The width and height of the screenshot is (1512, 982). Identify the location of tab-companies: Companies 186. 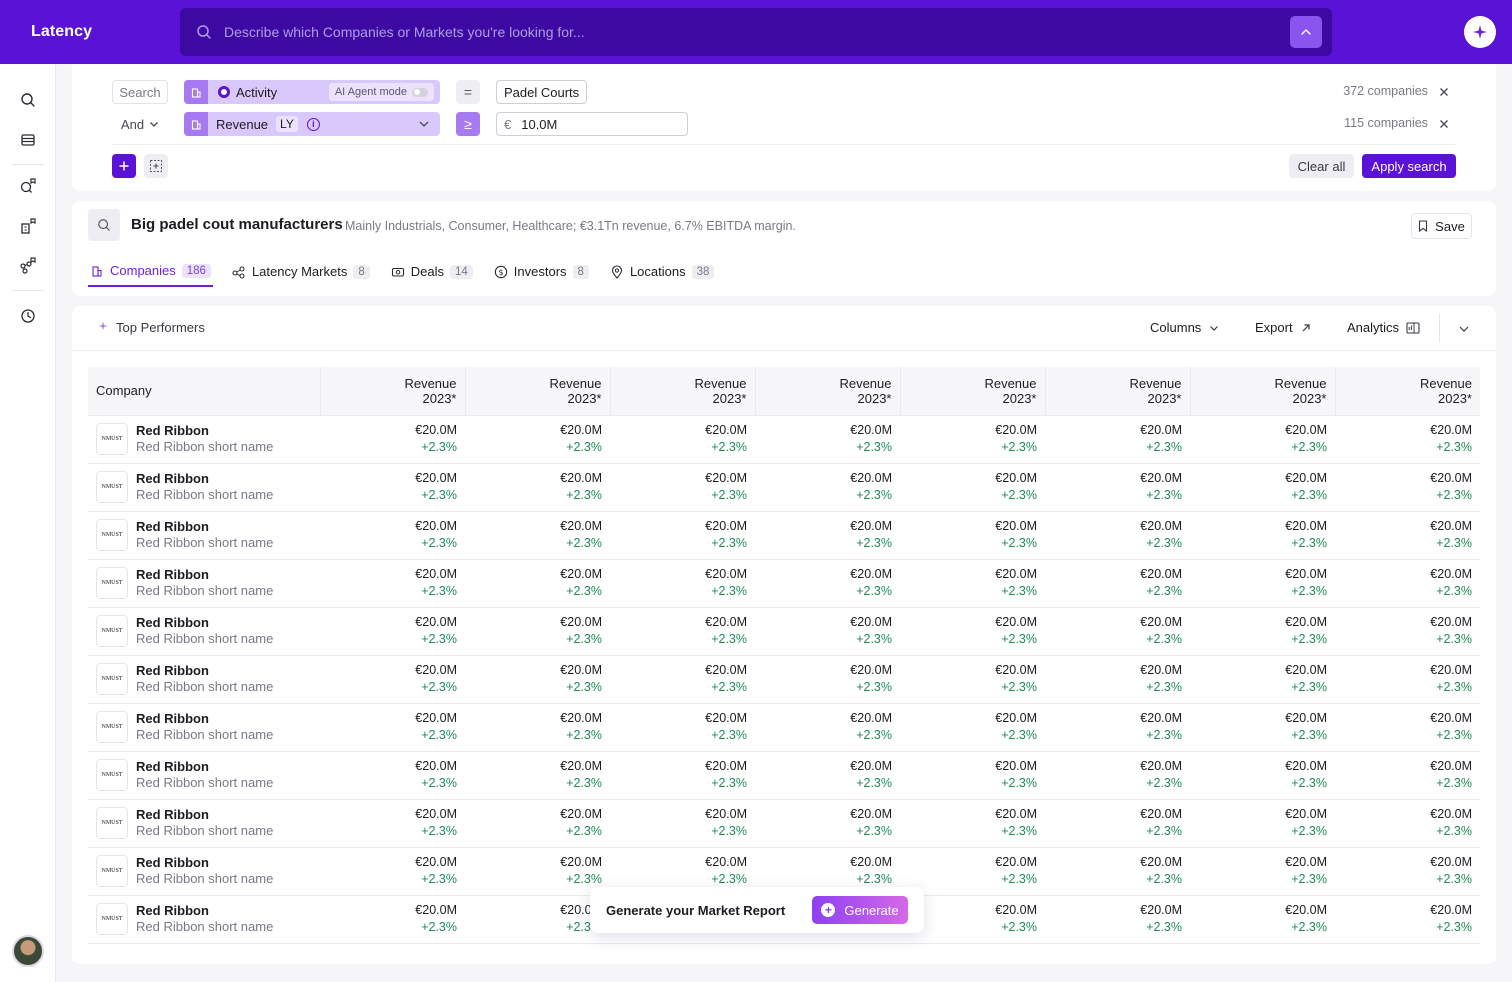
(150, 271).